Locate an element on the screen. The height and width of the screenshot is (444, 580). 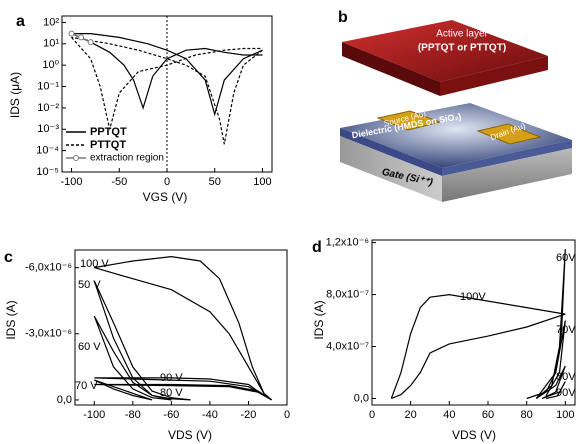
curve-label: 60 V is located at coordinates (89, 347).